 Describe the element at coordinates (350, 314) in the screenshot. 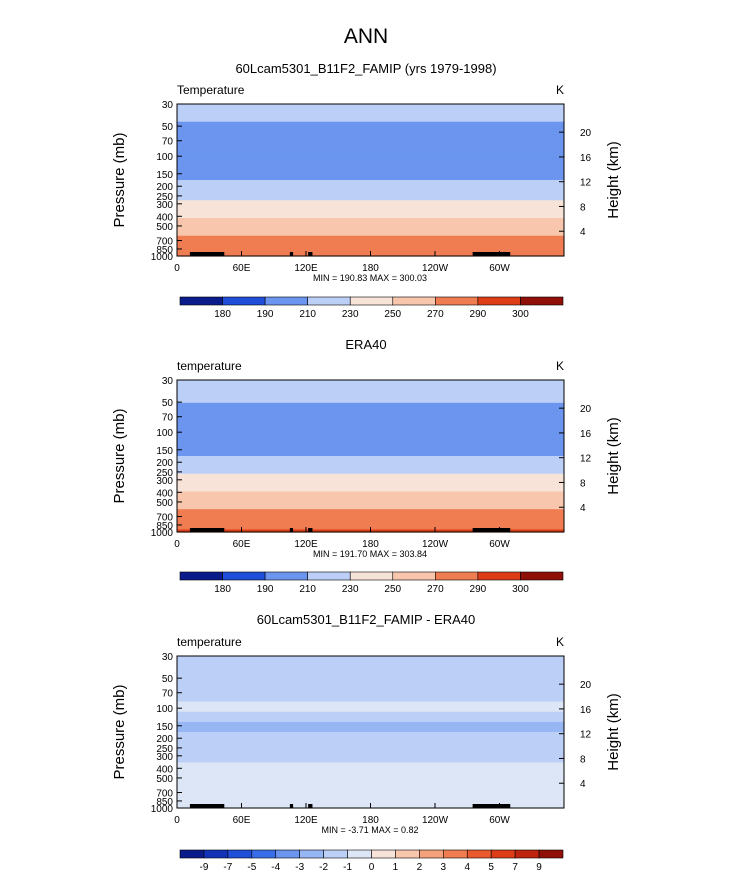

I see `colorbar-label: 230` at that location.